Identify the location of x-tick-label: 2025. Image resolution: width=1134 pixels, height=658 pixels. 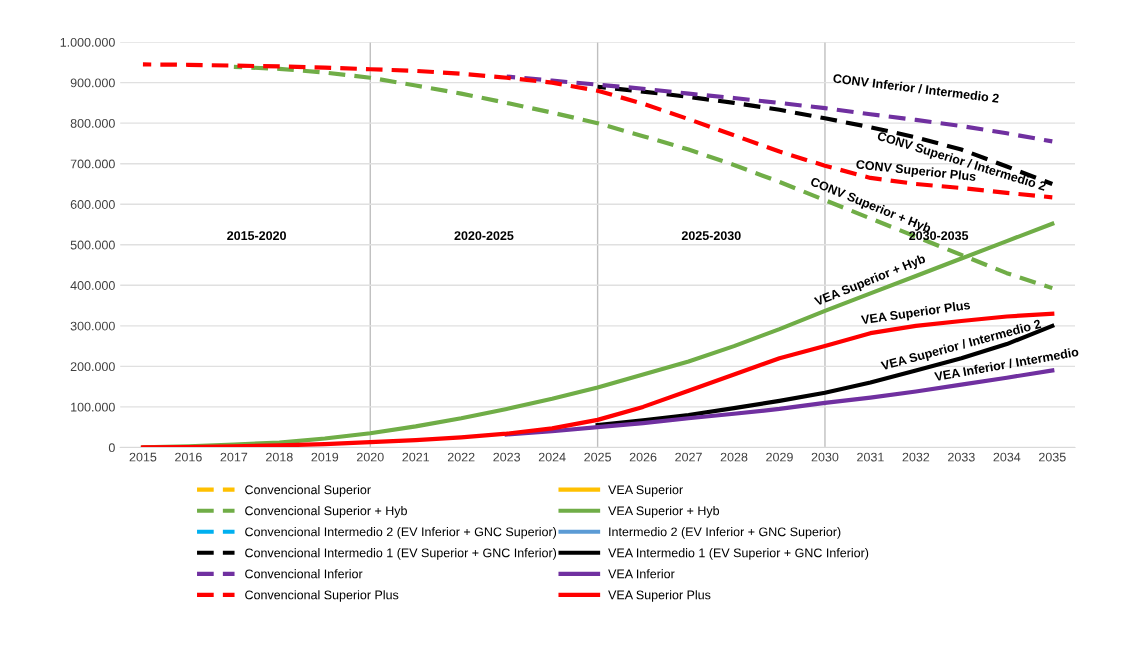
(597, 457).